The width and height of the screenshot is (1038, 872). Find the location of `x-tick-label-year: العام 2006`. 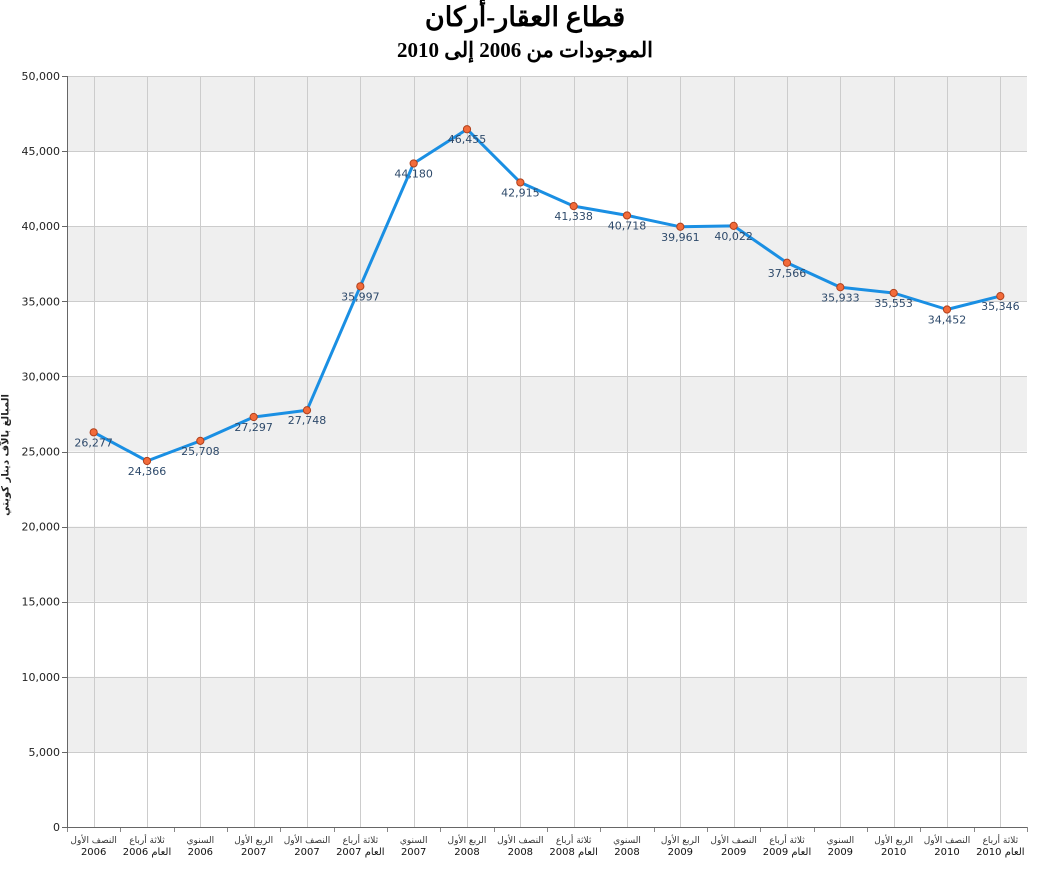

x-tick-label-year: العام 2006 is located at coordinates (147, 852).